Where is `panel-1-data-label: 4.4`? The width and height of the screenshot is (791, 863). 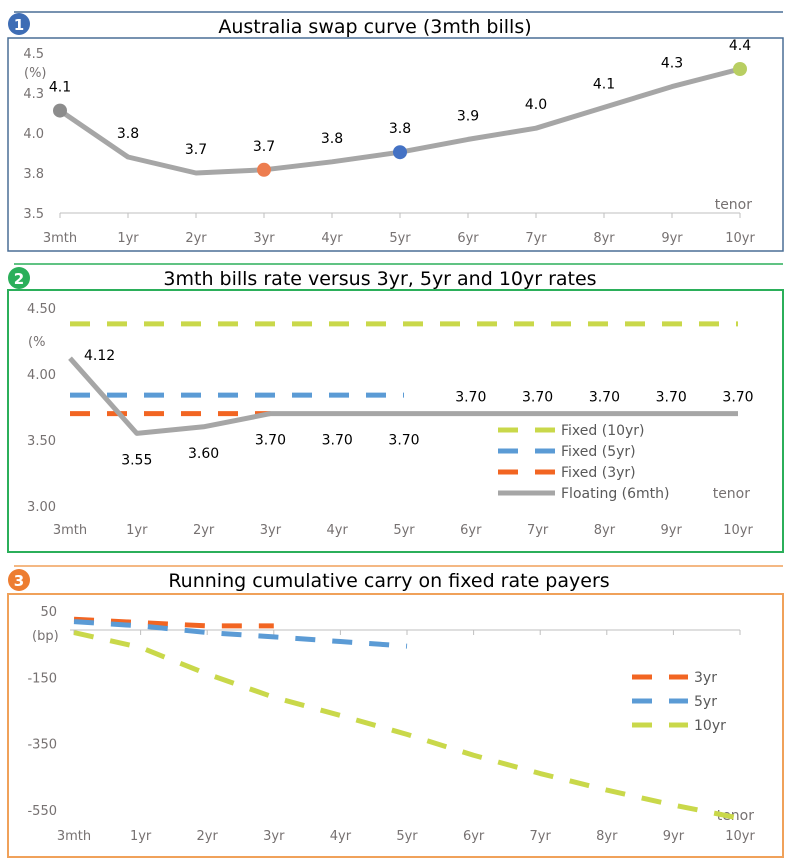 panel-1-data-label: 4.4 is located at coordinates (740, 46).